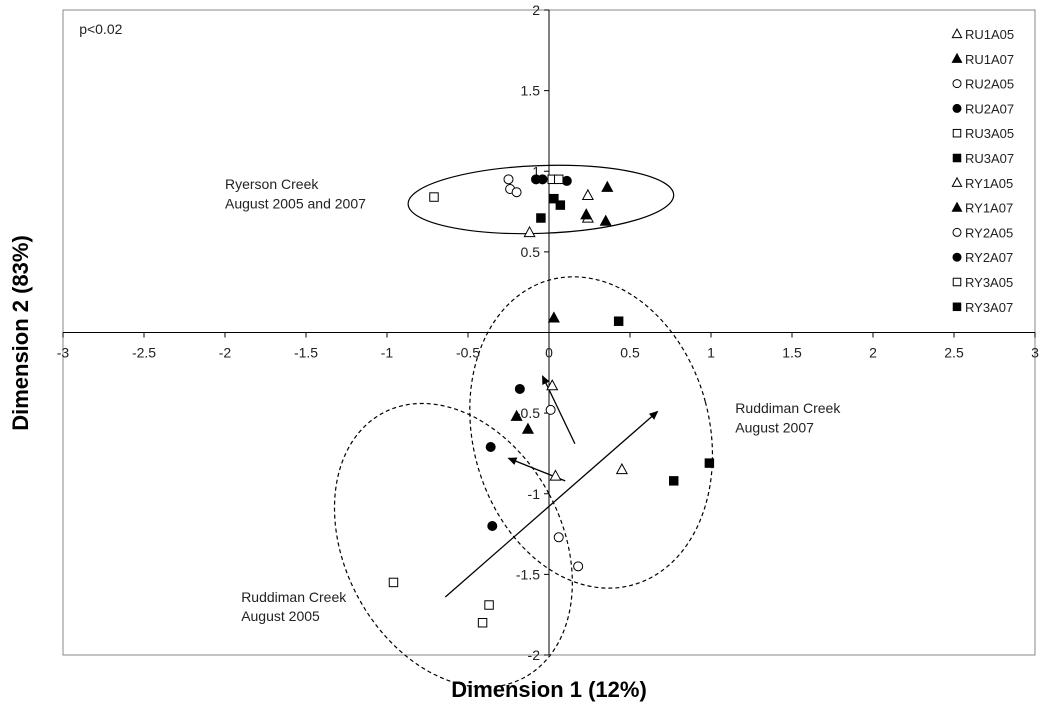 The image size is (1040, 707). Describe the element at coordinates (534, 494) in the screenshot. I see `y-tick-label: -1` at that location.